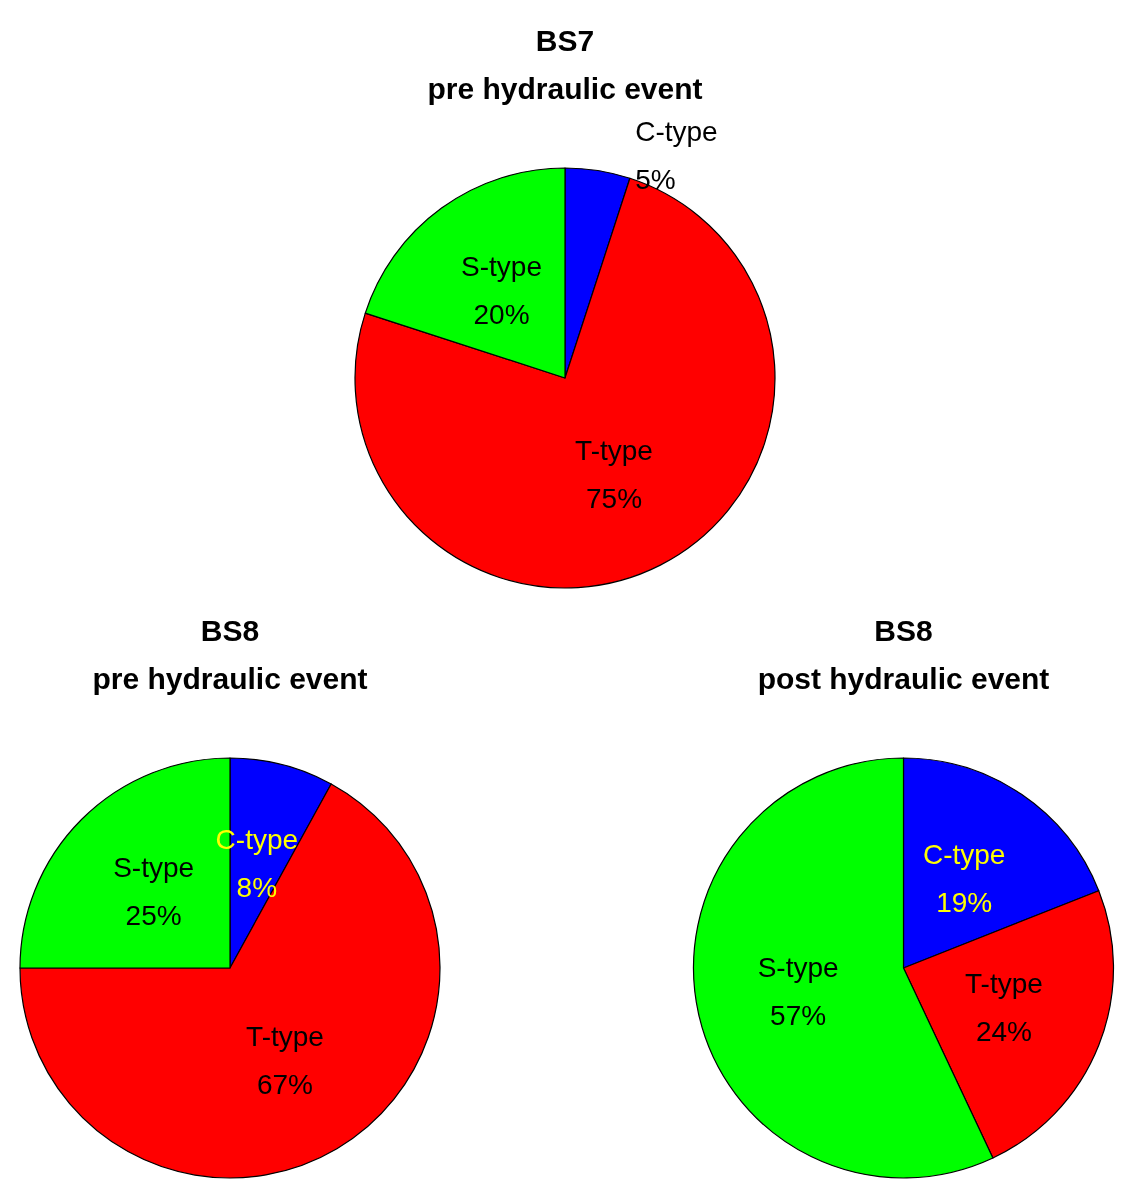  Describe the element at coordinates (798, 1016) in the screenshot. I see `data-label: 57%` at that location.